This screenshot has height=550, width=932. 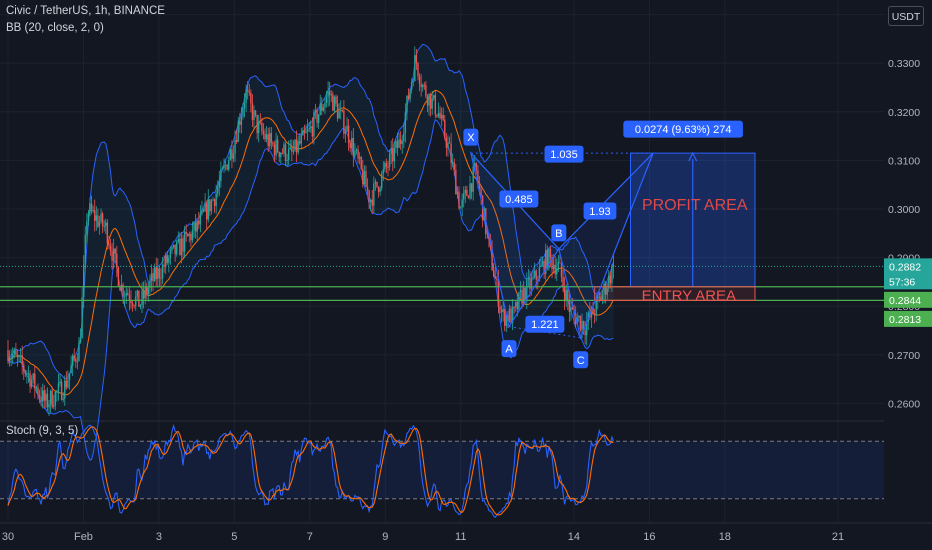 I want to click on level-lower-tag-bg, so click(x=908, y=318).